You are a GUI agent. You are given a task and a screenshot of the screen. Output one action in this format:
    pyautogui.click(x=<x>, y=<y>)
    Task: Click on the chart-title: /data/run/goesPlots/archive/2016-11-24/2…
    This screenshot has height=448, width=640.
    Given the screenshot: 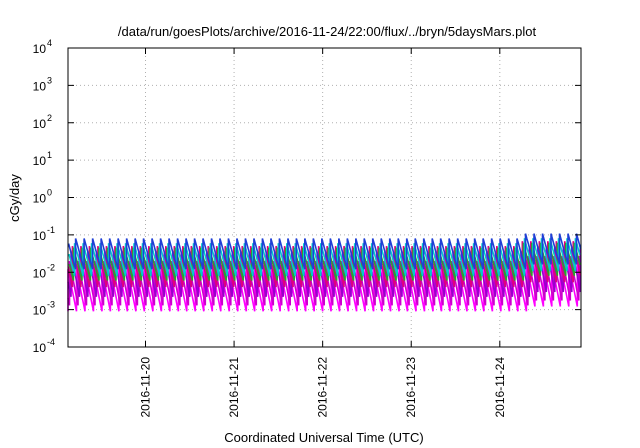 What is the action you would take?
    pyautogui.click(x=327, y=31)
    